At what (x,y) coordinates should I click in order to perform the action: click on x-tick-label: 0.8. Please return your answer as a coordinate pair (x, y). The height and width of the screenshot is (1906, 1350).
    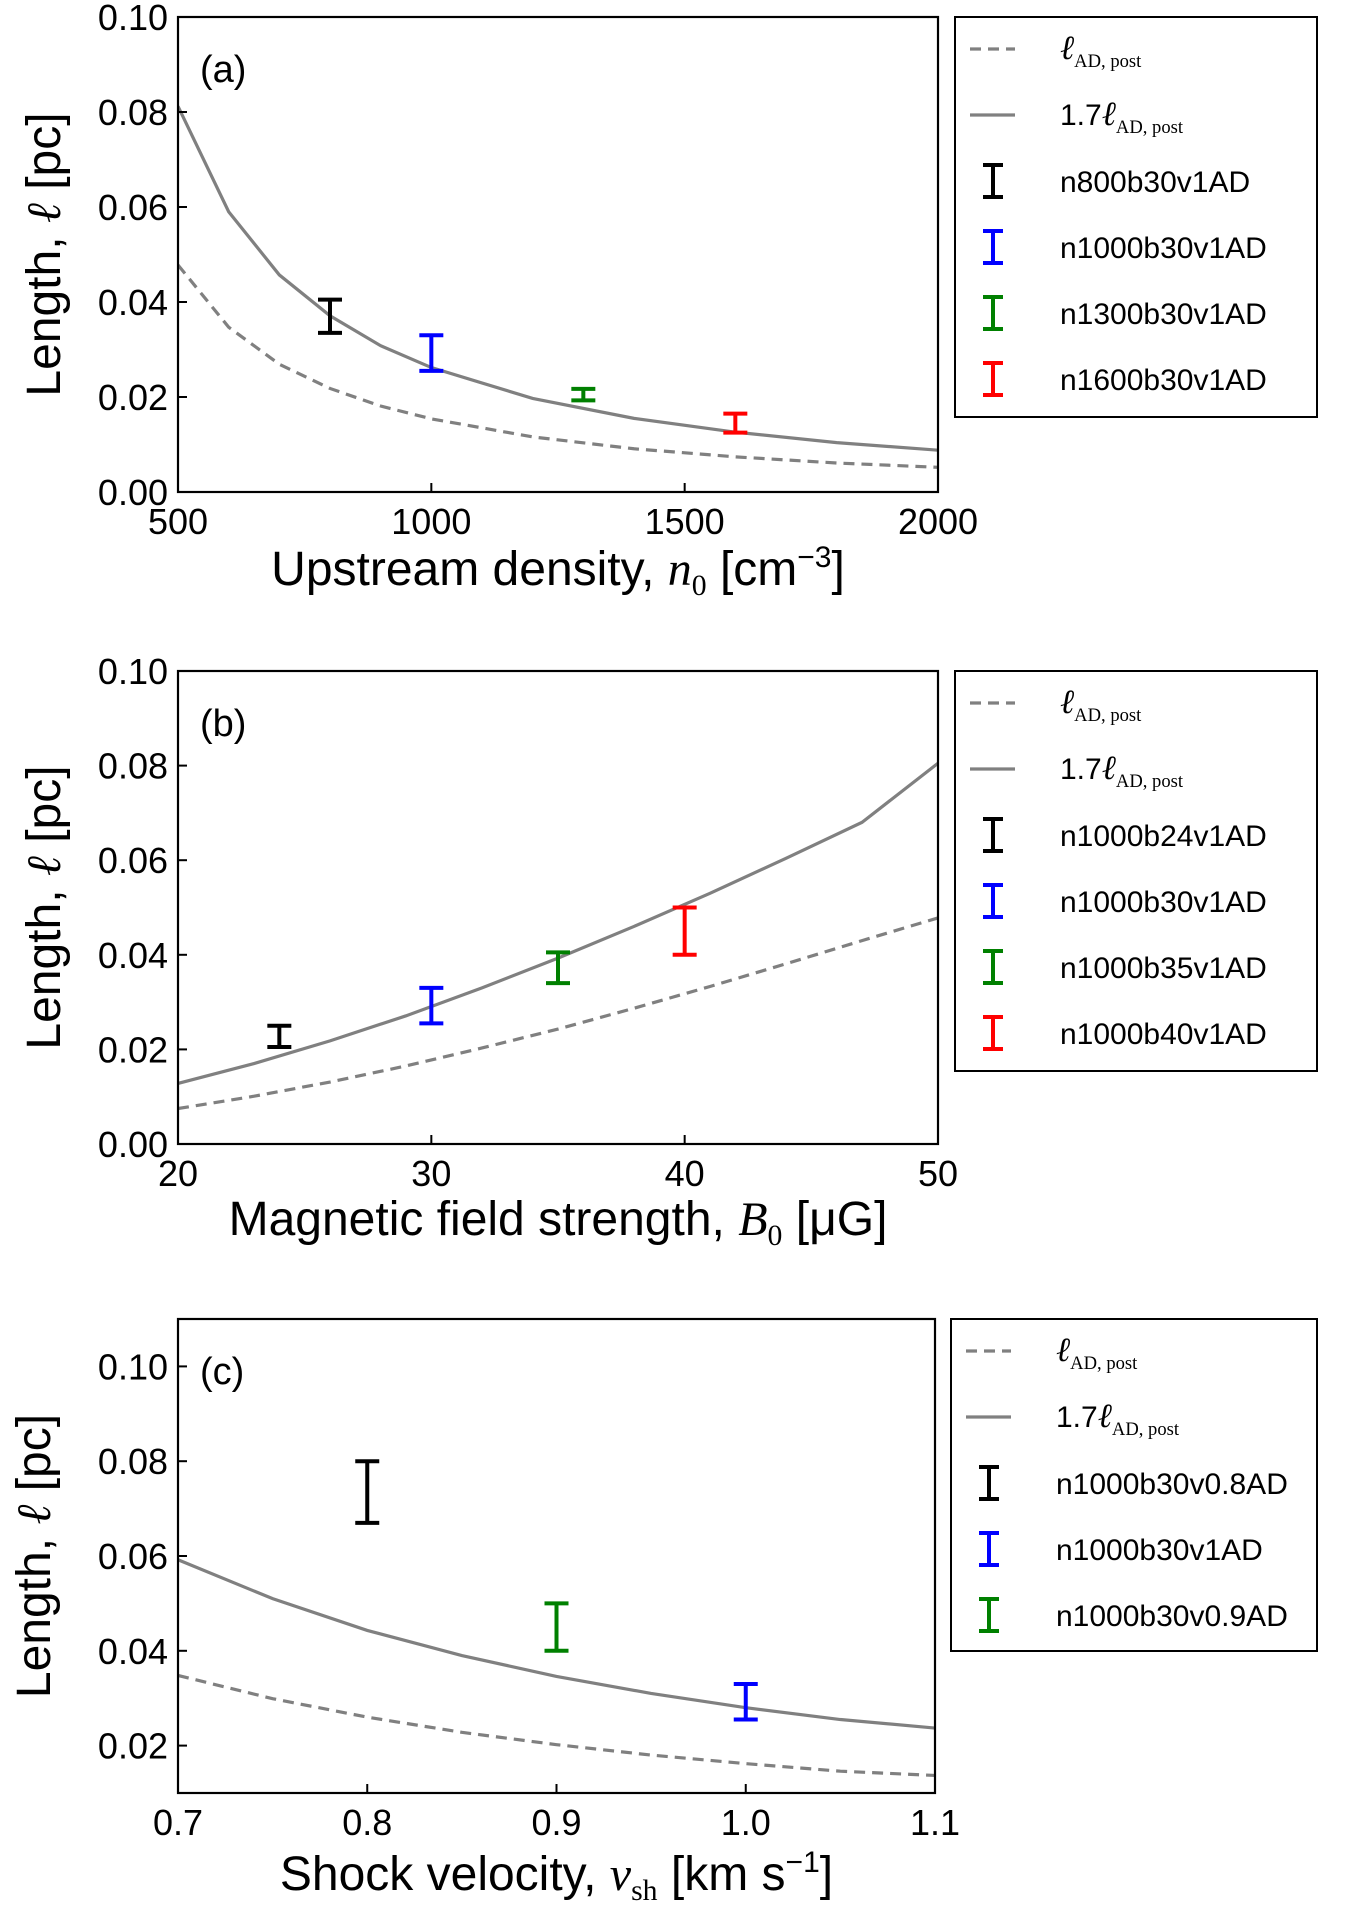
    Looking at the image, I should click on (367, 1822).